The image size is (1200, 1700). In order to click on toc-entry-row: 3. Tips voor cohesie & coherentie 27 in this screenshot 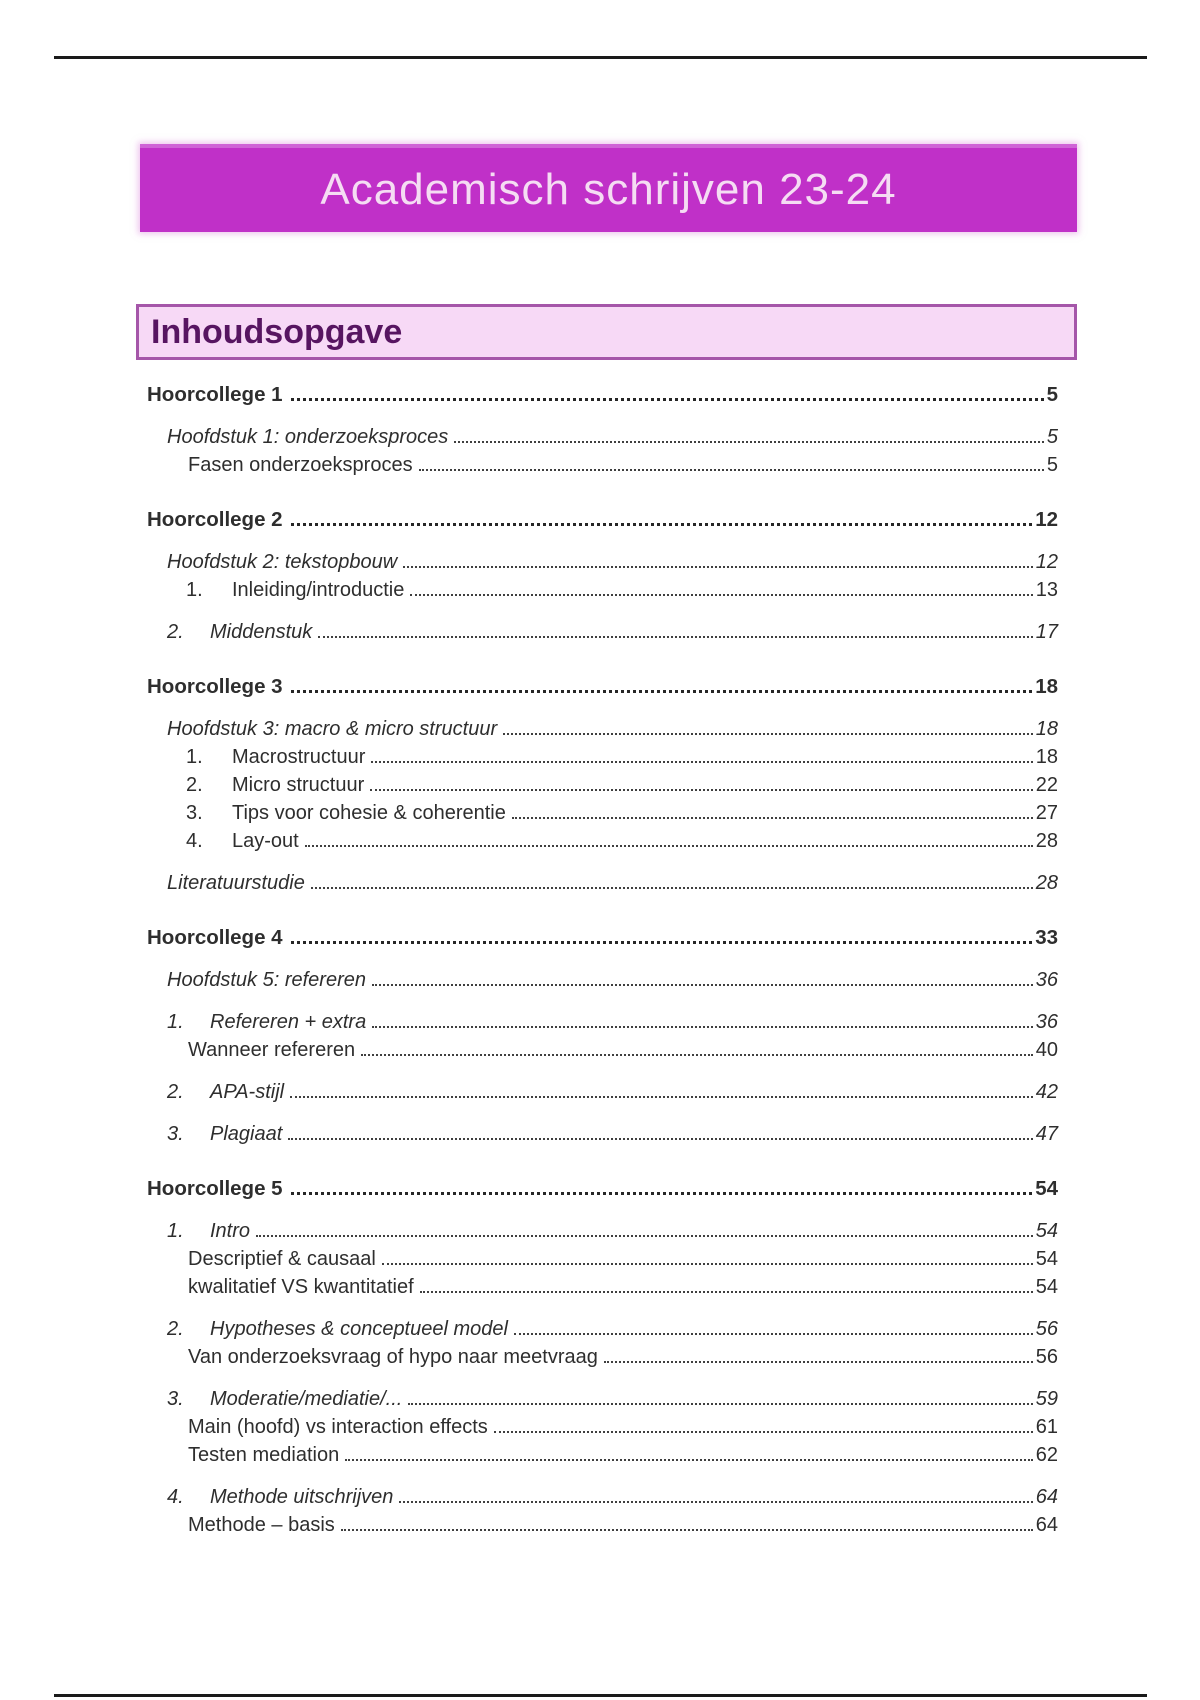, I will do `click(599, 813)`.